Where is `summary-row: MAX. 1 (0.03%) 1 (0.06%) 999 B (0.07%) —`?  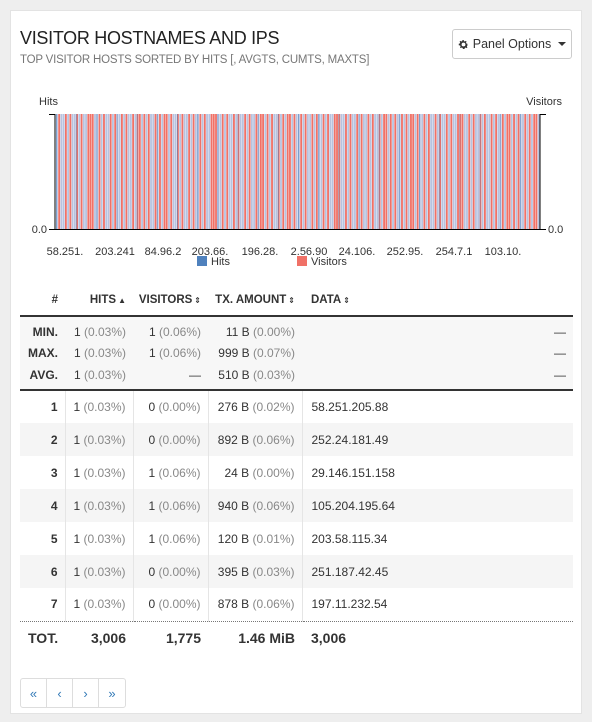
summary-row: MAX. 1 (0.03%) 1 (0.06%) 999 B (0.07%) — is located at coordinates (296, 353).